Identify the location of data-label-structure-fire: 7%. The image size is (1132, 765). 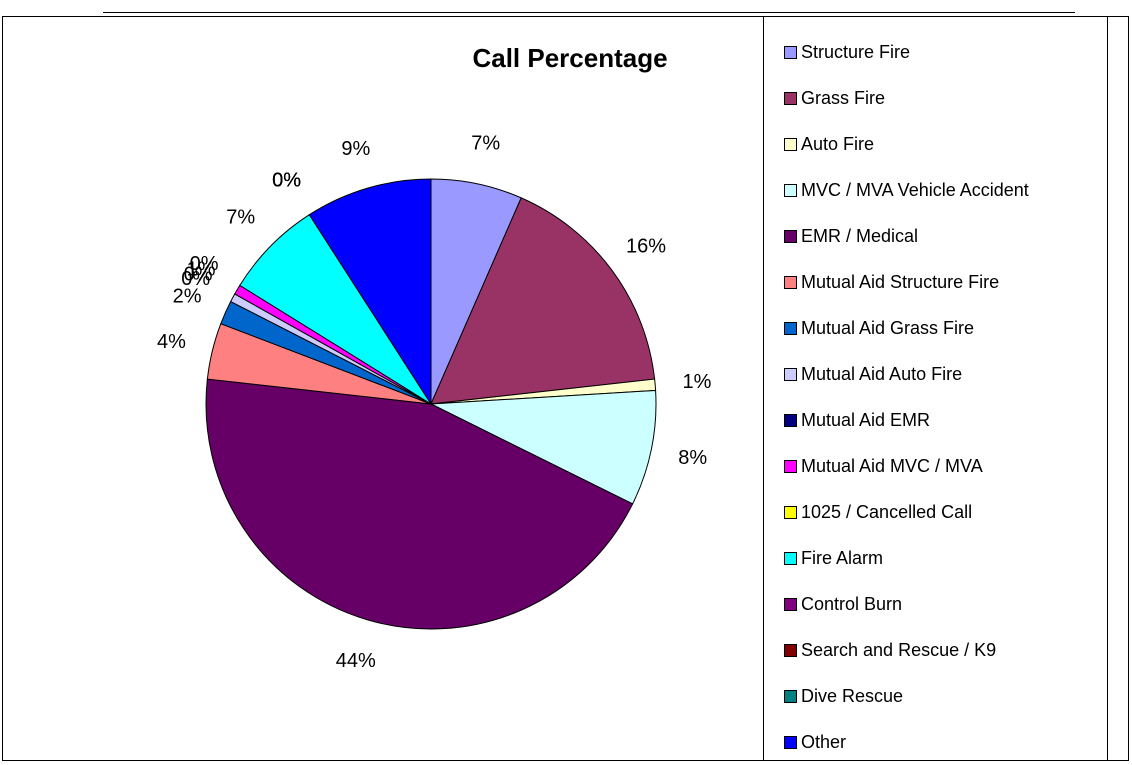
(485, 144).